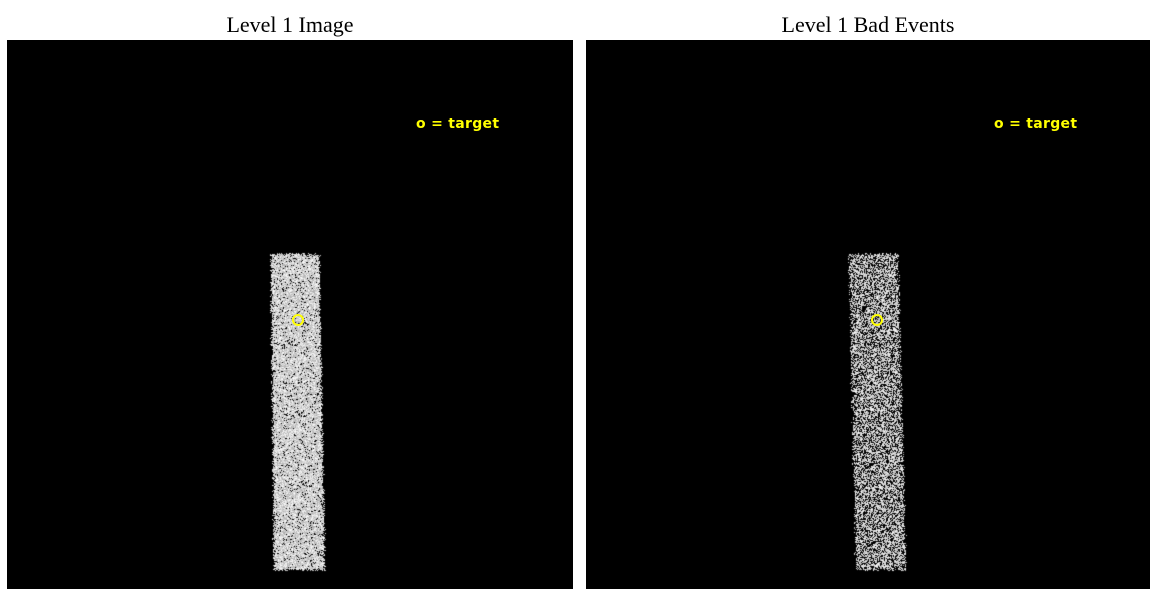 This screenshot has width=1152, height=589. What do you see at coordinates (868, 25) in the screenshot?
I see `panel-title: Level 1 Bad Events` at bounding box center [868, 25].